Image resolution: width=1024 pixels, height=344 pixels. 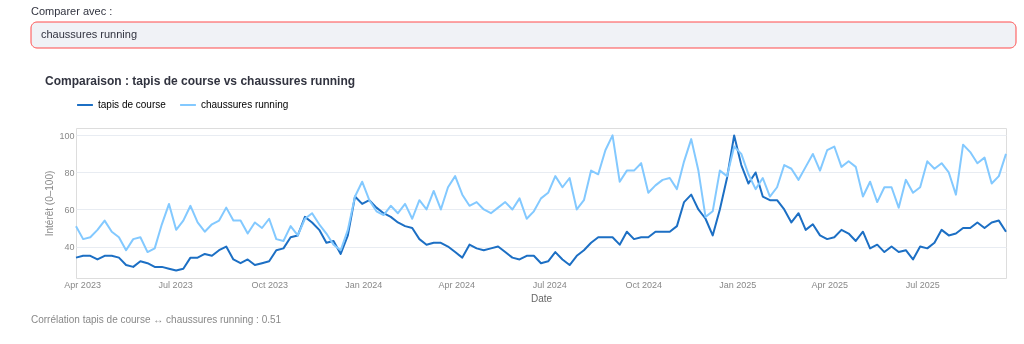 What do you see at coordinates (156, 319) in the screenshot?
I see `text: Corrélation tapis de course ↔ chaussures running : 0.51` at bounding box center [156, 319].